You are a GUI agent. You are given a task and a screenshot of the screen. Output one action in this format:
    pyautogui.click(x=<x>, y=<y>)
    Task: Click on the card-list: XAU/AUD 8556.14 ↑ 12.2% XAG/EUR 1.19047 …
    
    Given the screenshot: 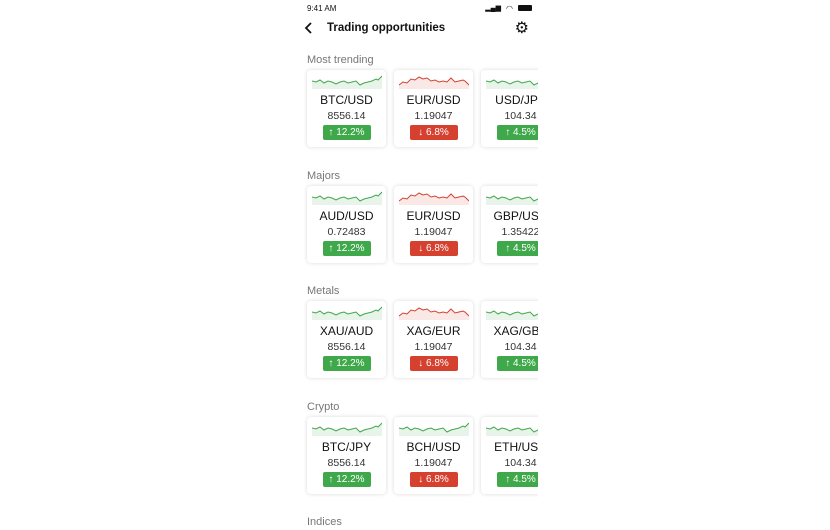 What is the action you would take?
    pyautogui.click(x=422, y=339)
    